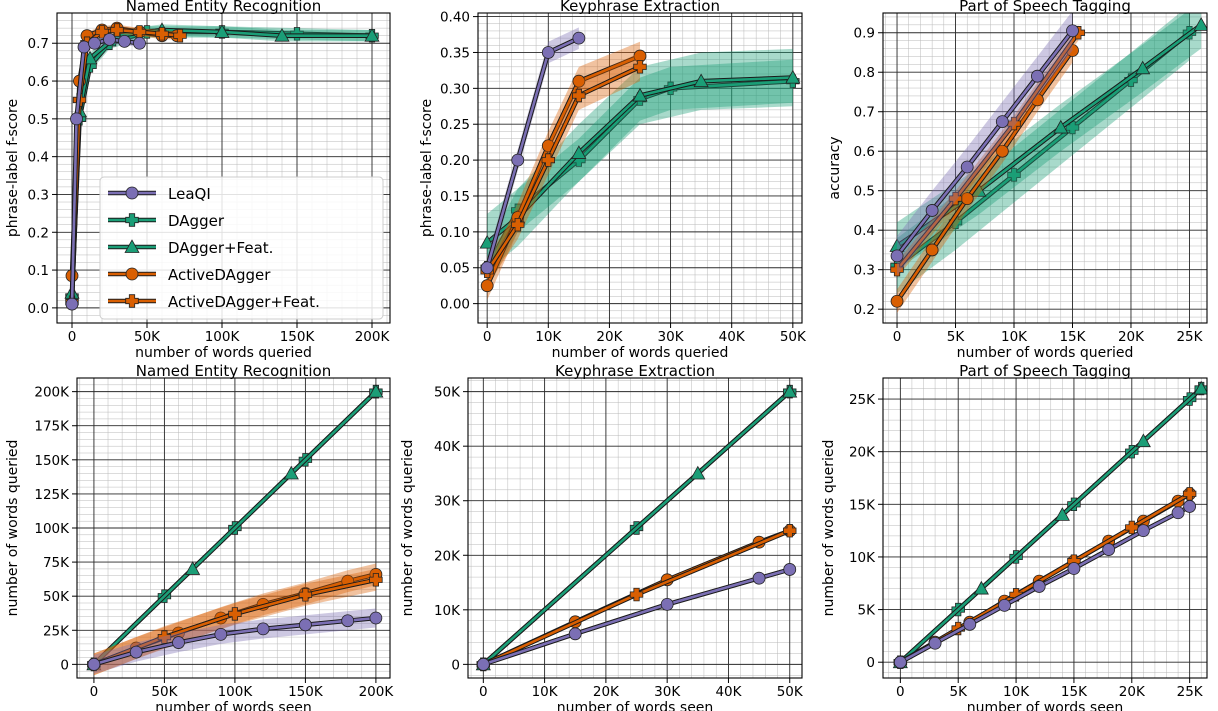 This screenshot has width=1218, height=711. I want to click on series-layer, so click(222, 166).